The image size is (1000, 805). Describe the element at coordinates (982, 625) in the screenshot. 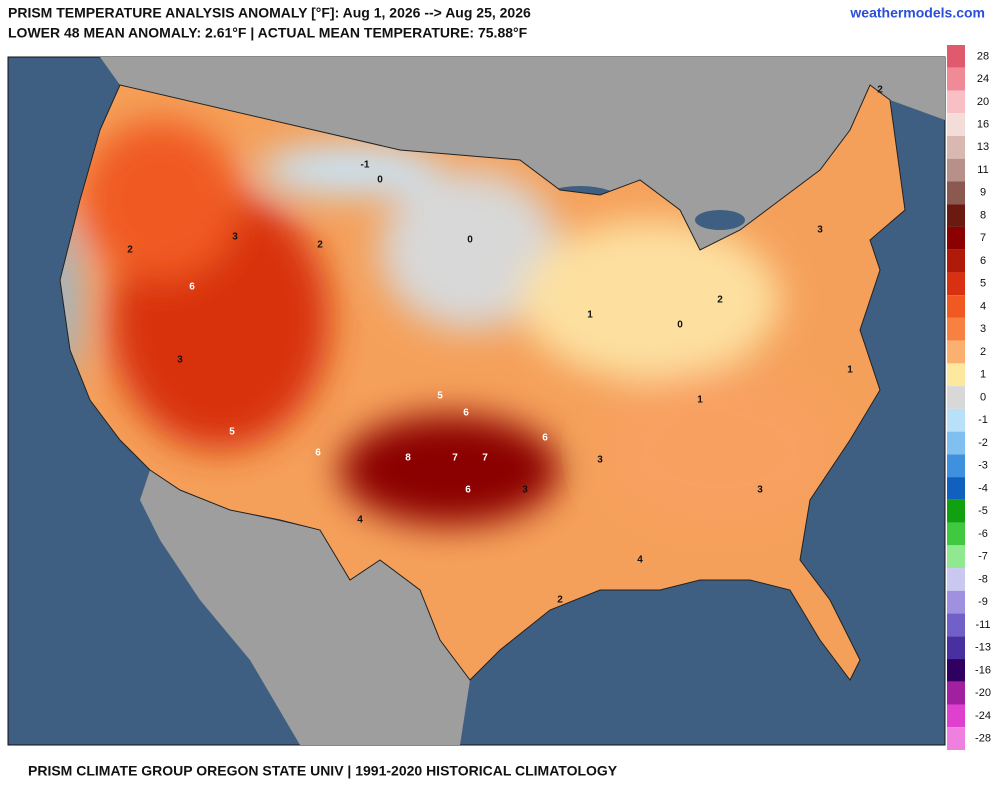

I see `colorbar-label: -11` at that location.